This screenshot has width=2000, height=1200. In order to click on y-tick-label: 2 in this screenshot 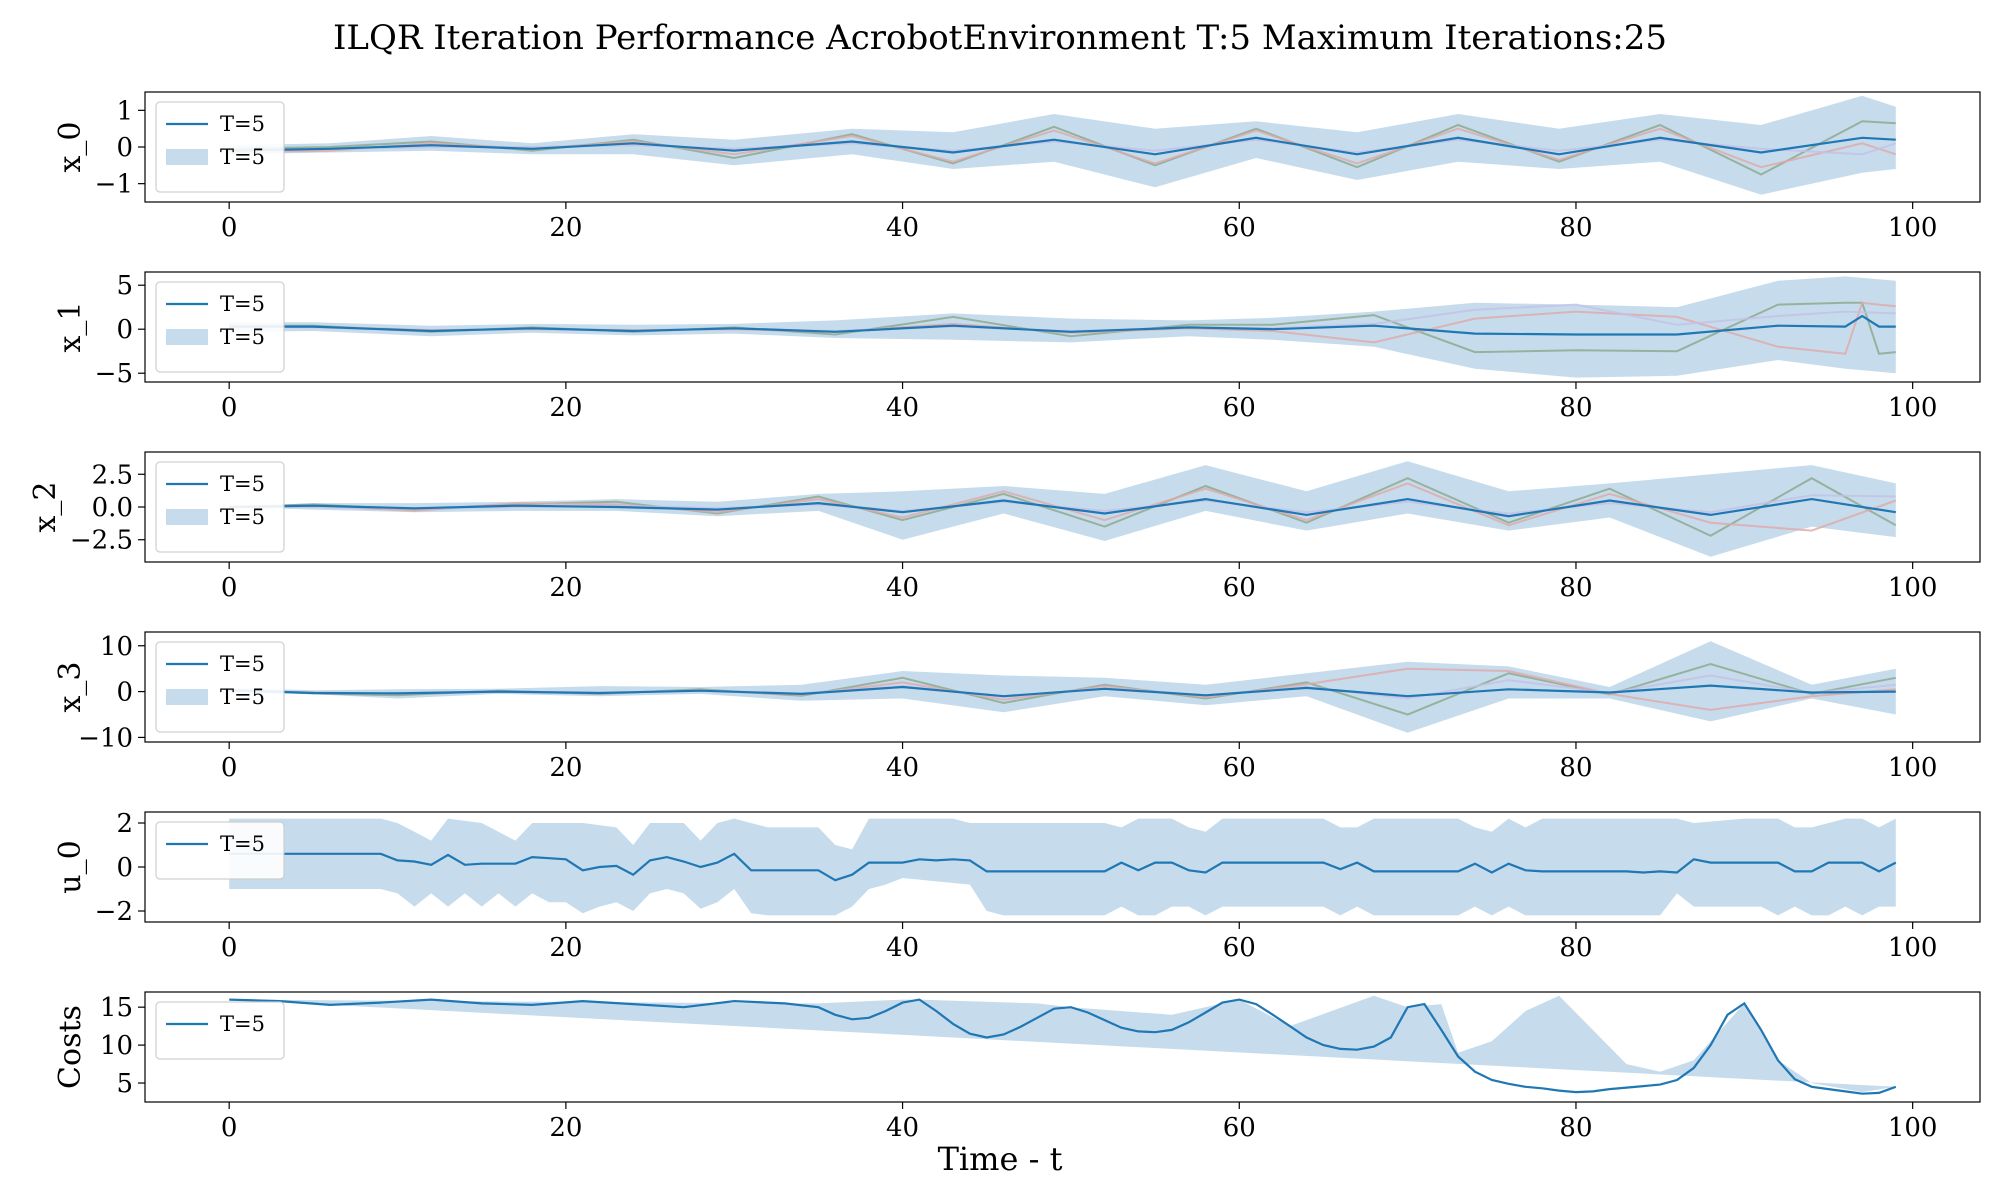, I will do `click(124, 824)`.